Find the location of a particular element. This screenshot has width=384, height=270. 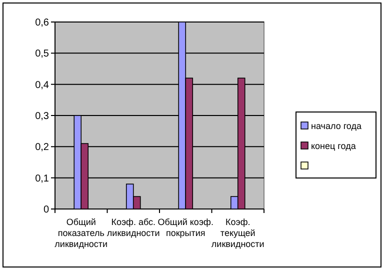

y-tick-label: 0 is located at coordinates (46, 210).